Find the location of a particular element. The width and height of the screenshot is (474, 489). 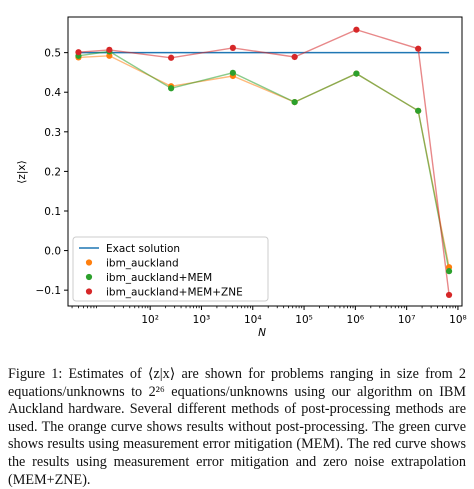

y-tick-label: 0.3 is located at coordinates (52, 133).